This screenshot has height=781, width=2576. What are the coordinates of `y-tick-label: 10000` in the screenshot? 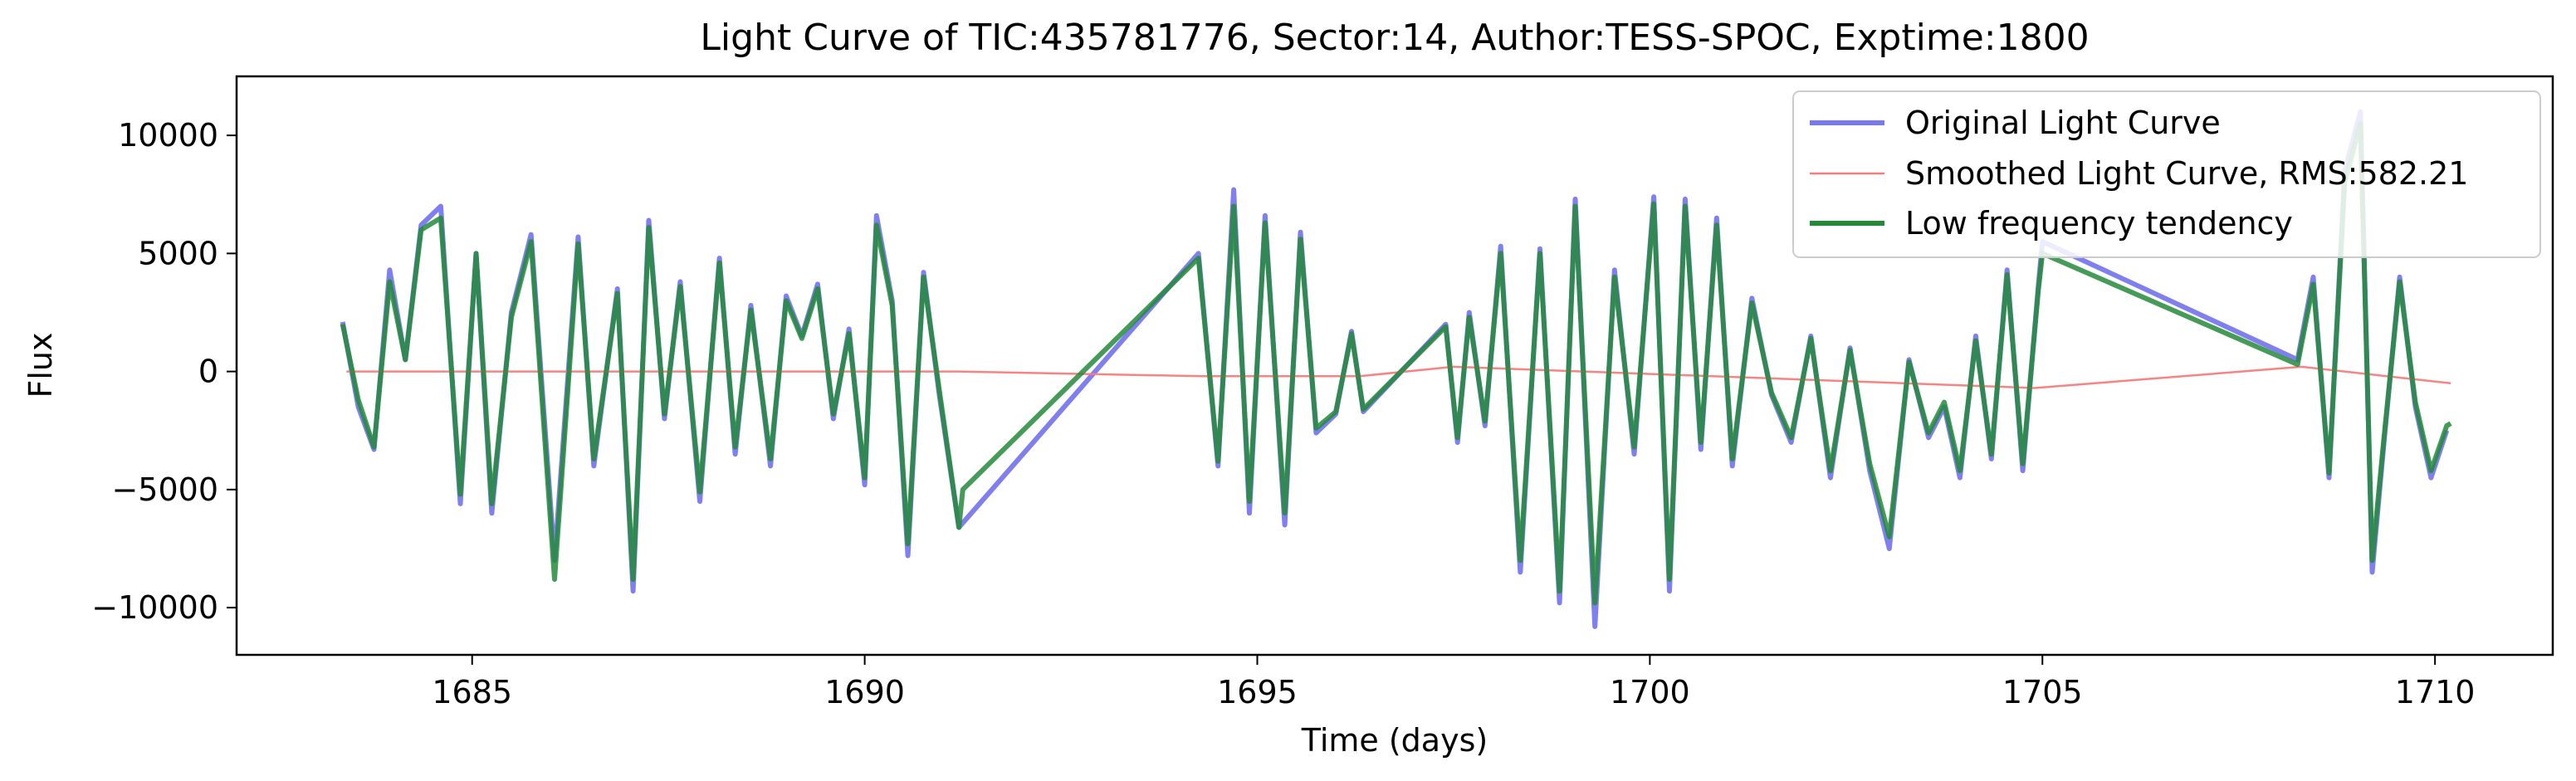 It's located at (168, 135).